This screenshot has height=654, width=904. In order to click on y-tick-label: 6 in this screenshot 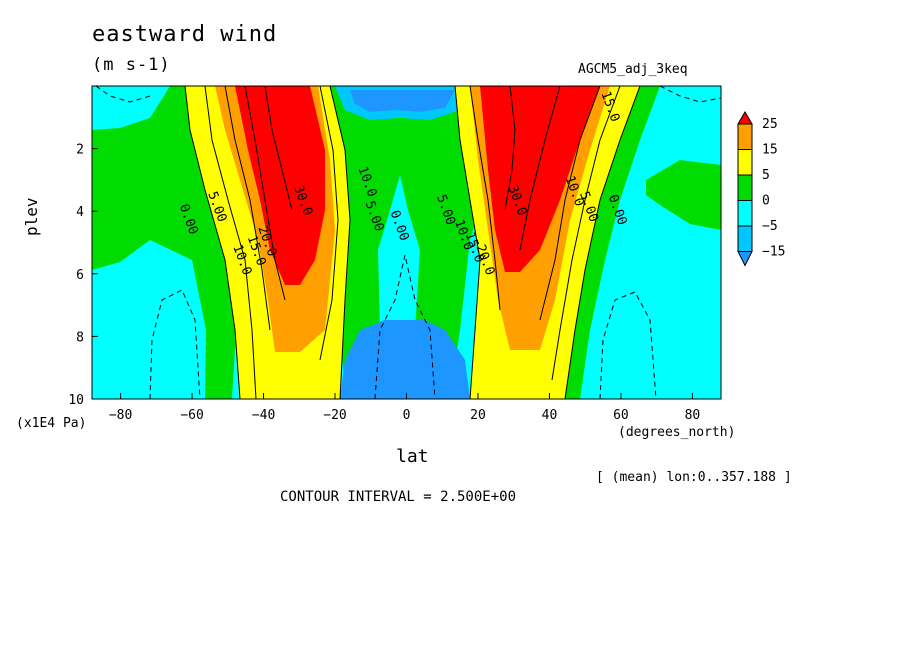, I will do `click(80, 275)`.